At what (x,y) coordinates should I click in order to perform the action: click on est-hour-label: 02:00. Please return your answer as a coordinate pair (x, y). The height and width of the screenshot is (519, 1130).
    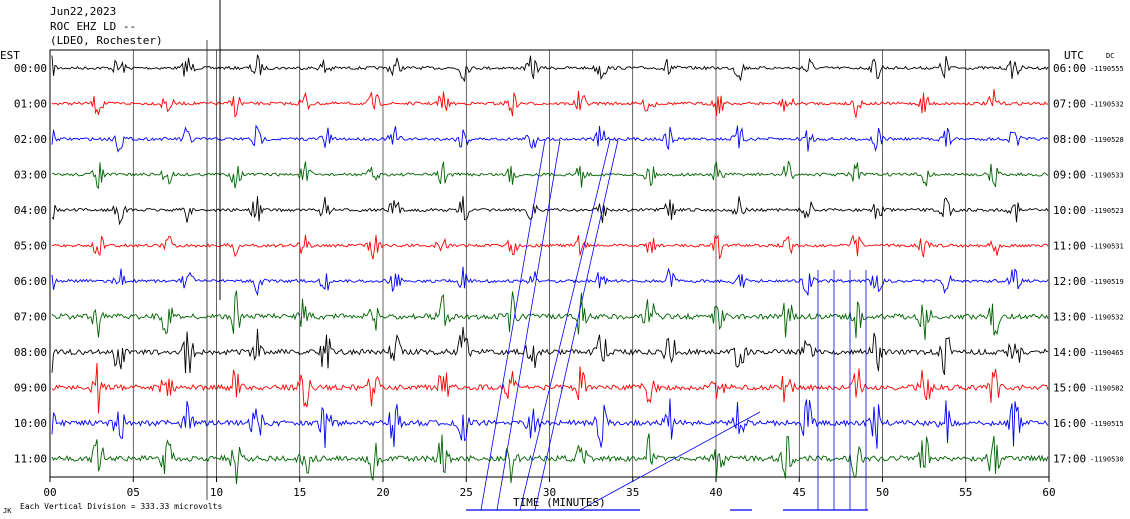
    Looking at the image, I should click on (30, 139).